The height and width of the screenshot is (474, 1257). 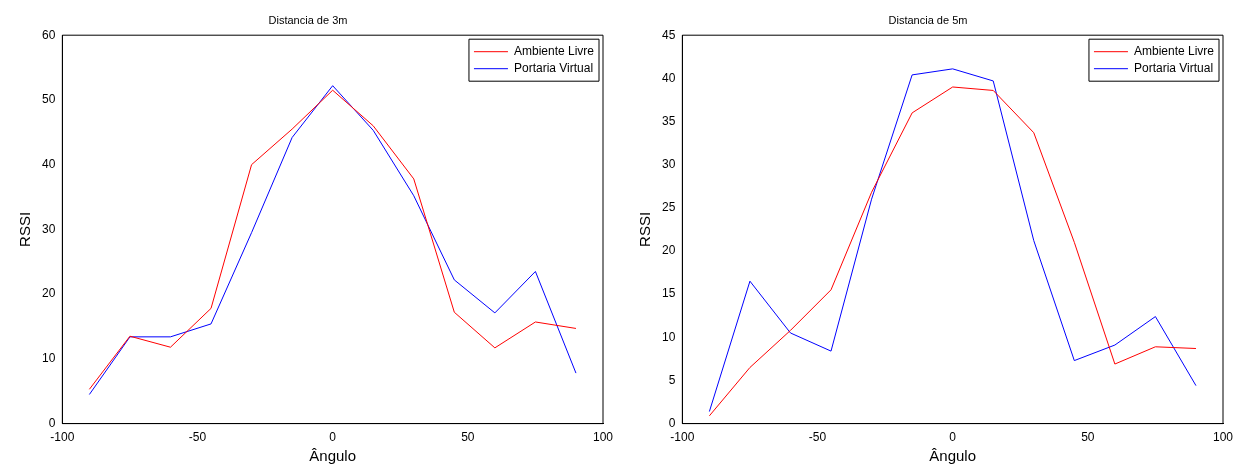 I want to click on chart-title: Distancia de 5m, so click(x=928, y=19).